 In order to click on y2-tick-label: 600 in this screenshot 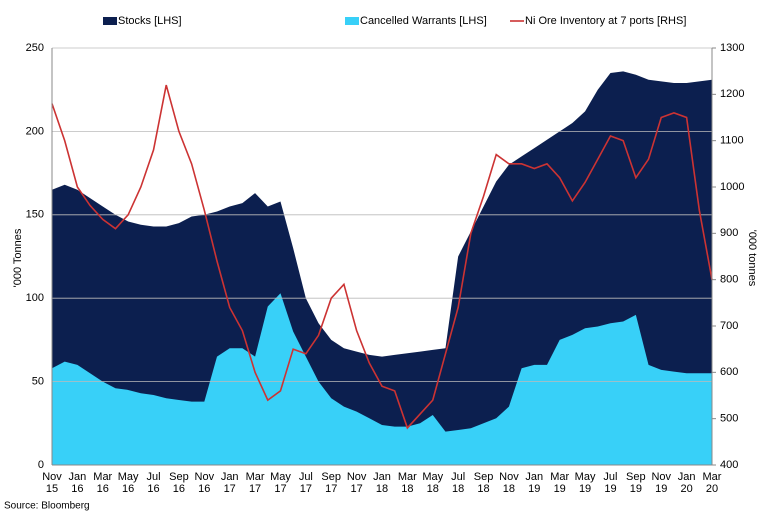, I will do `click(729, 372)`.